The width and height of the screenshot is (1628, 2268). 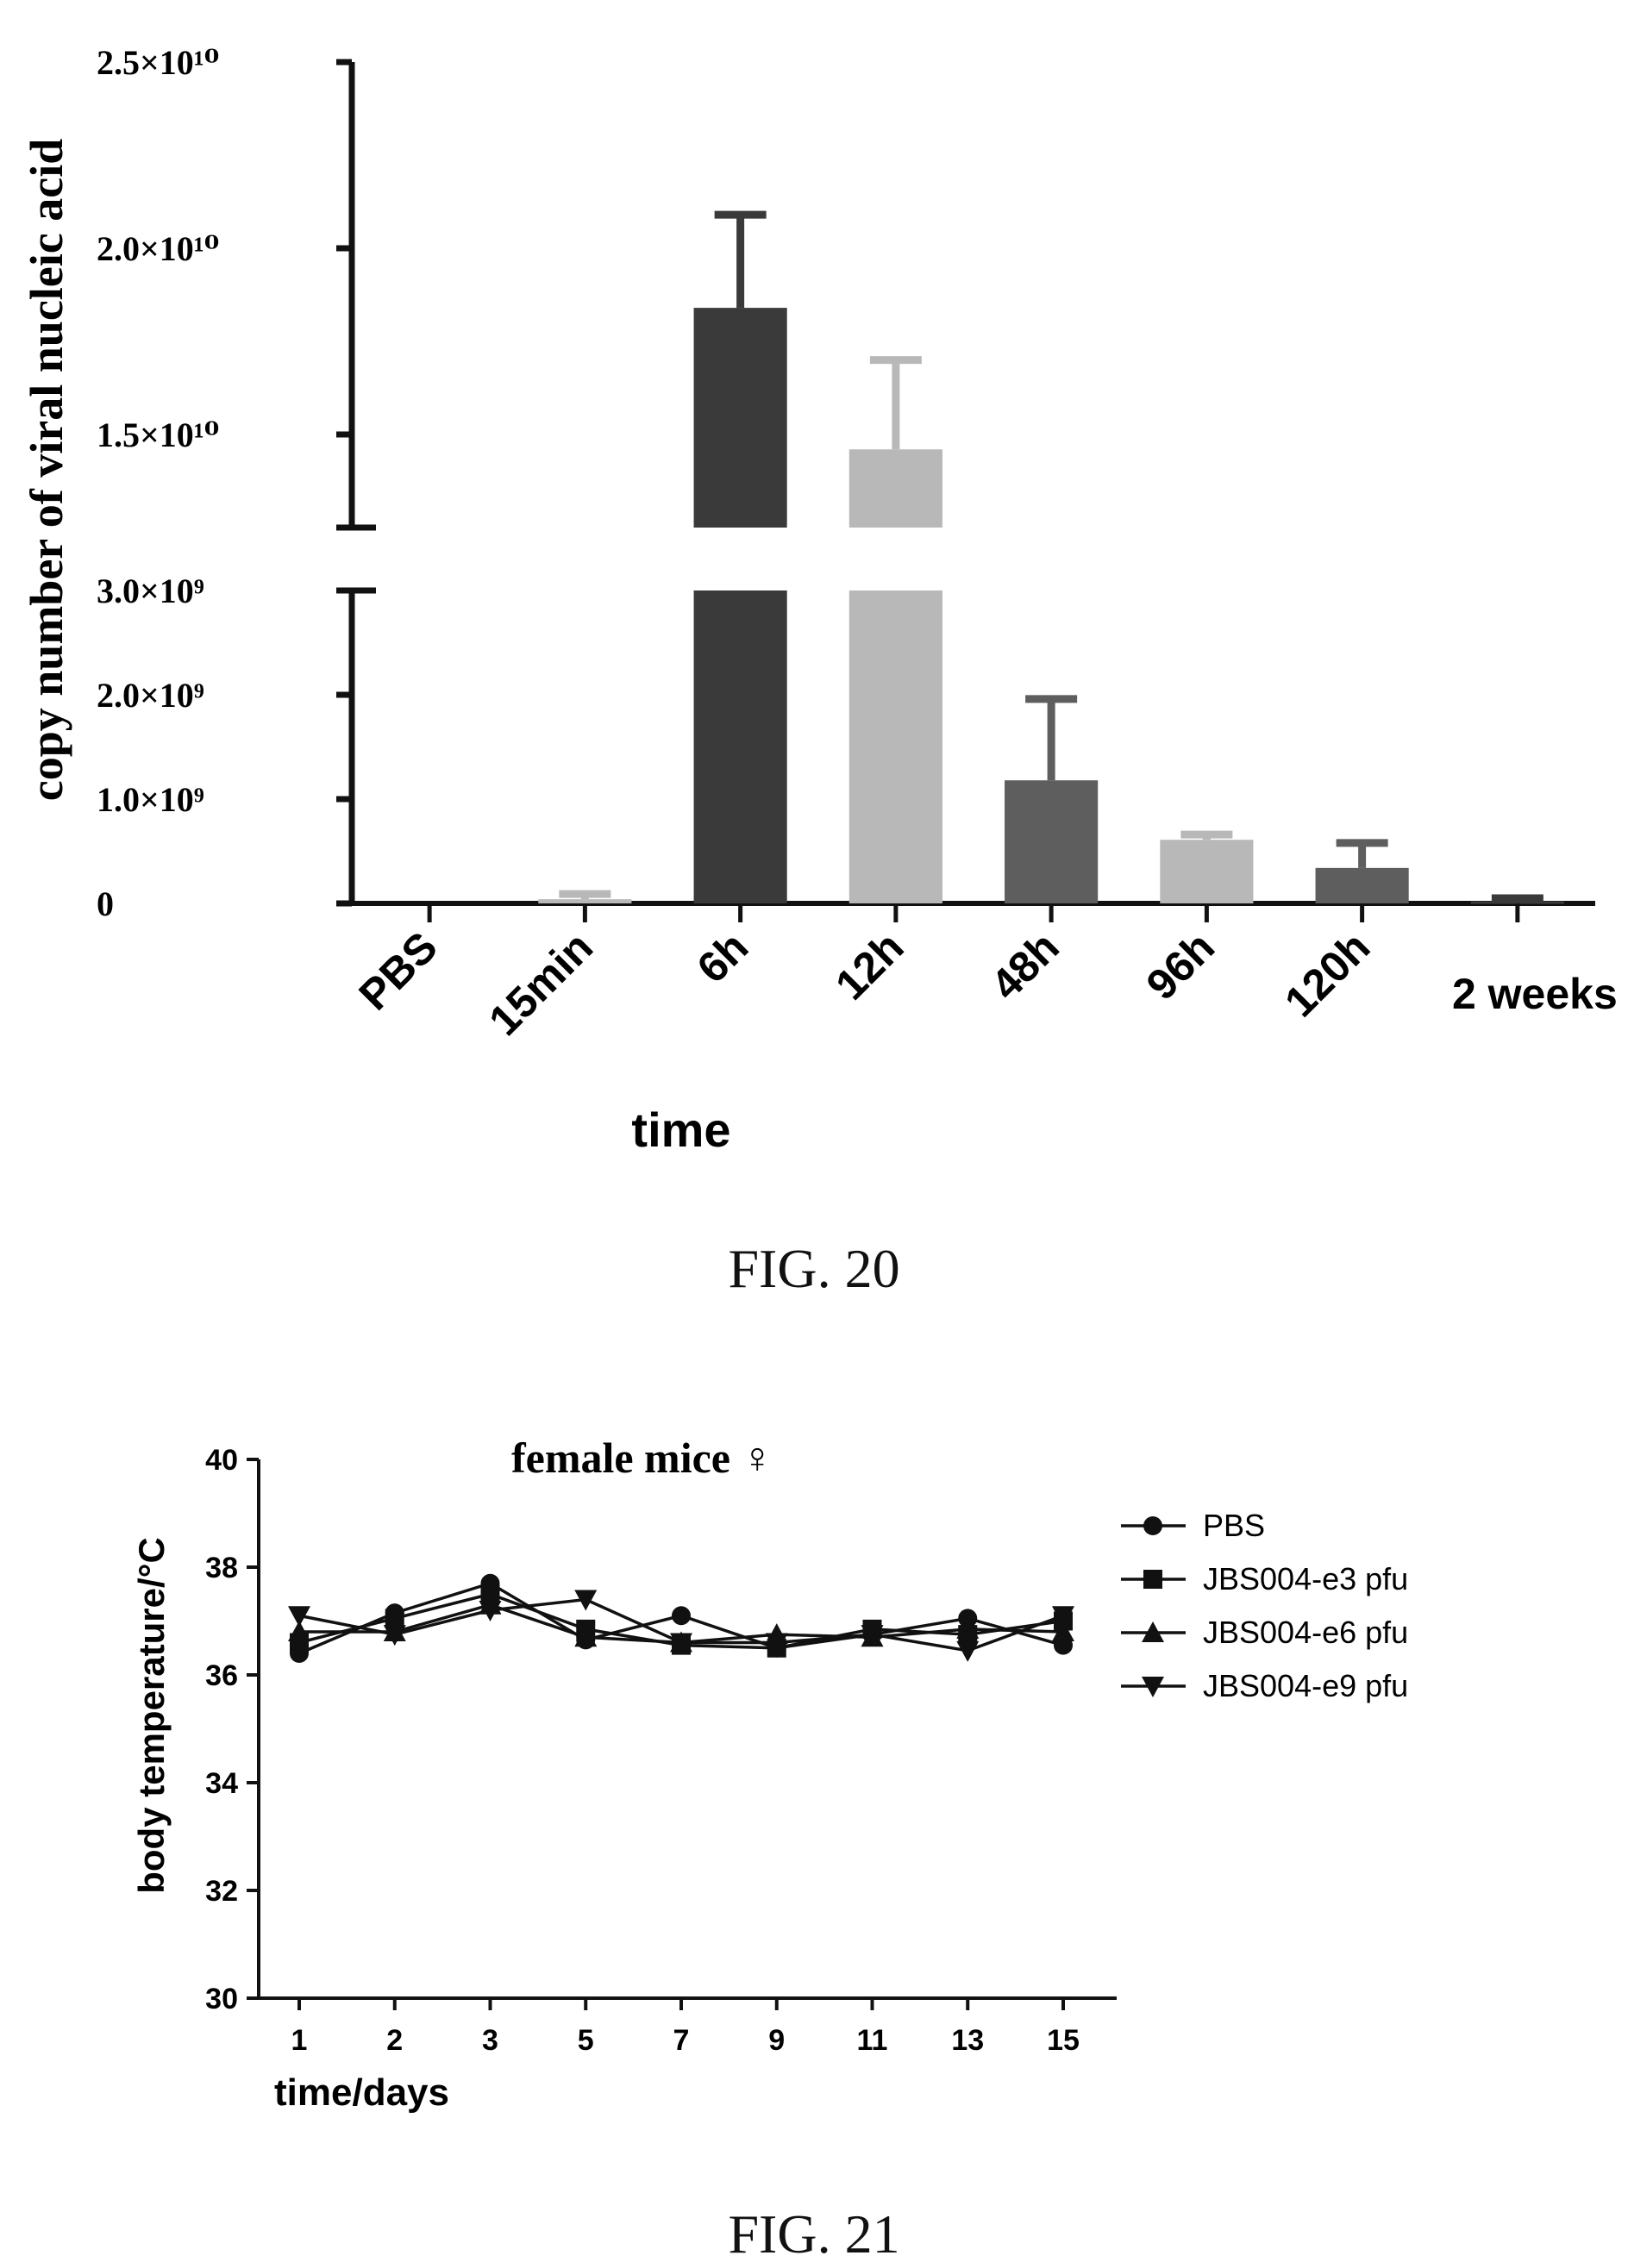 What do you see at coordinates (158, 62) in the screenshot?
I see `chart20-y-tick-label: 2.5×10¹⁰` at bounding box center [158, 62].